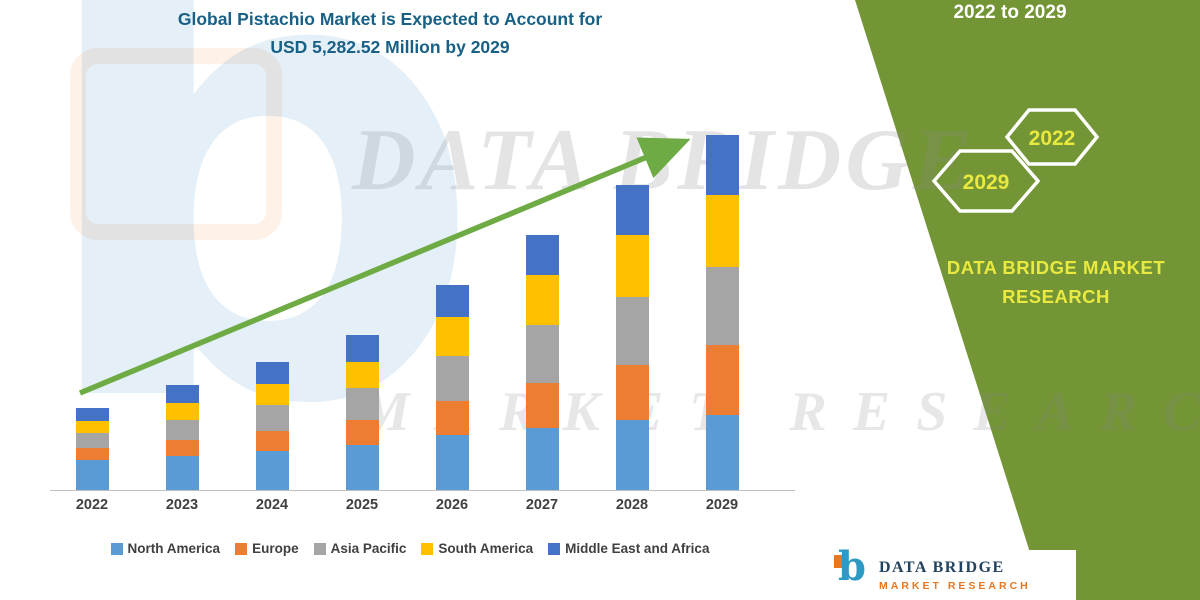 This screenshot has height=600, width=1200. I want to click on brand-text-line2: RESEARCH, so click(1056, 296).